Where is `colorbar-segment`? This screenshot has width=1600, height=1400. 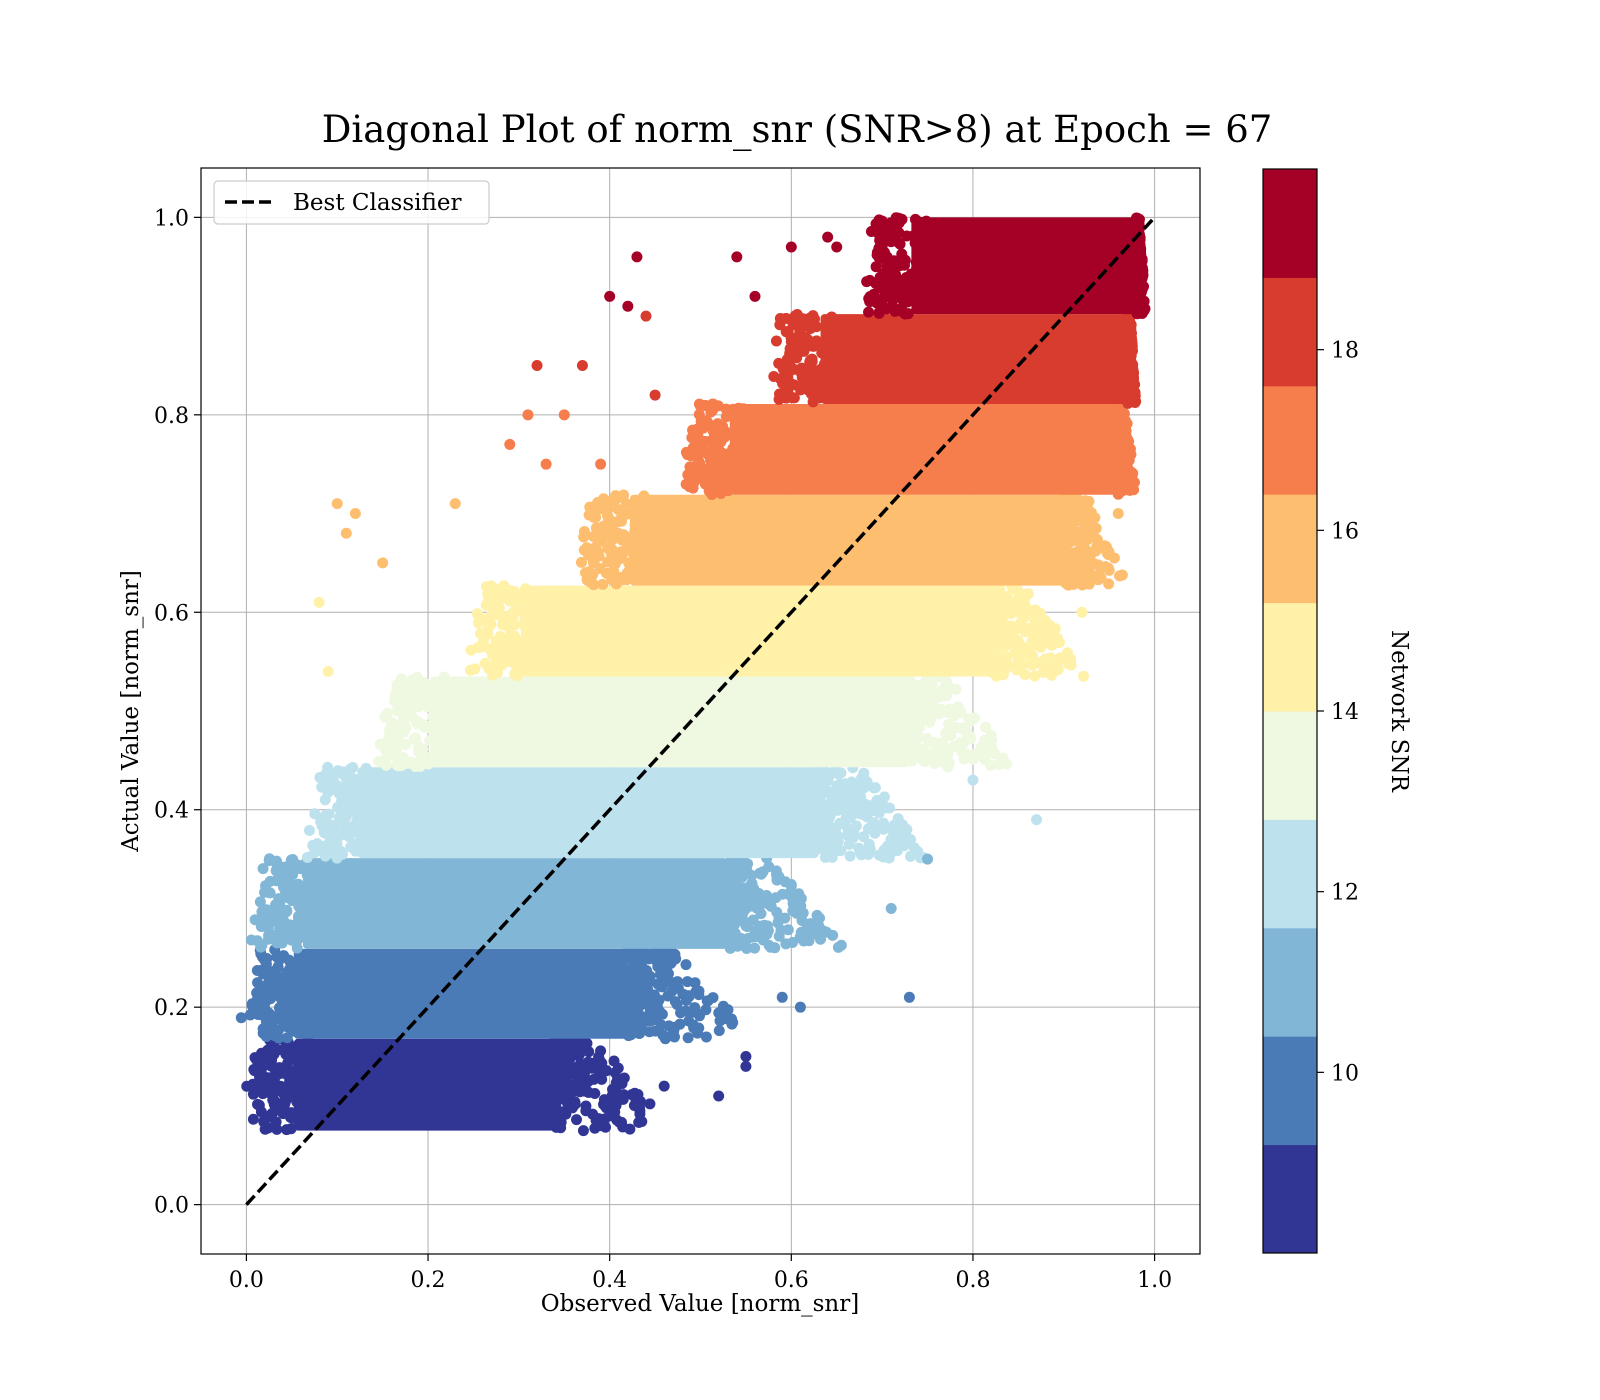
colorbar-segment is located at coordinates (1290, 657).